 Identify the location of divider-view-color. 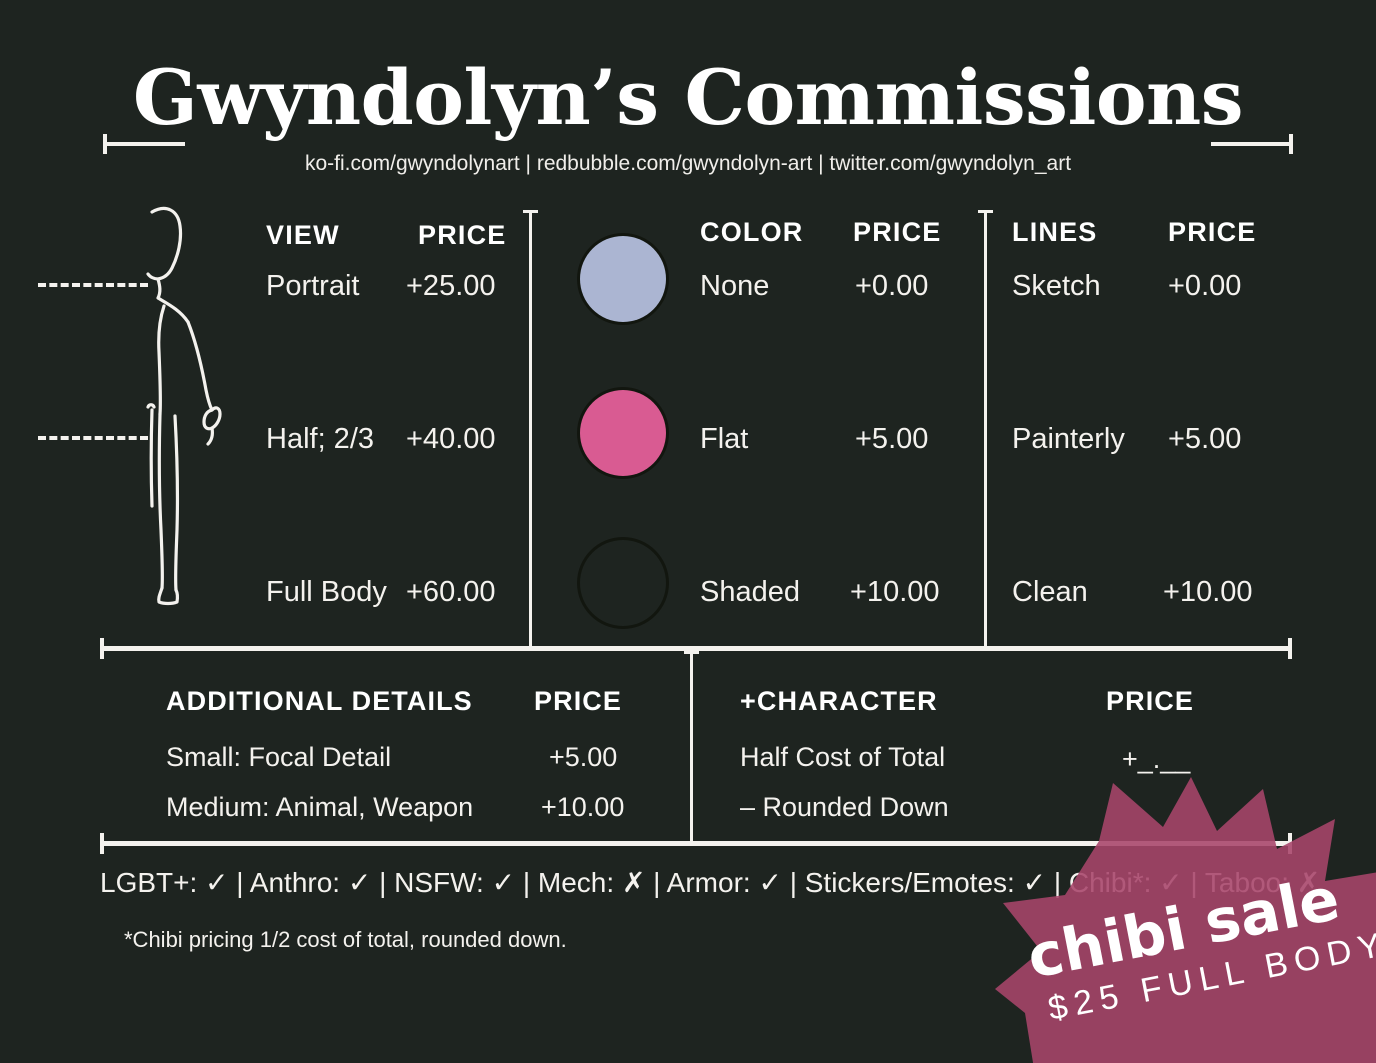
(530, 430).